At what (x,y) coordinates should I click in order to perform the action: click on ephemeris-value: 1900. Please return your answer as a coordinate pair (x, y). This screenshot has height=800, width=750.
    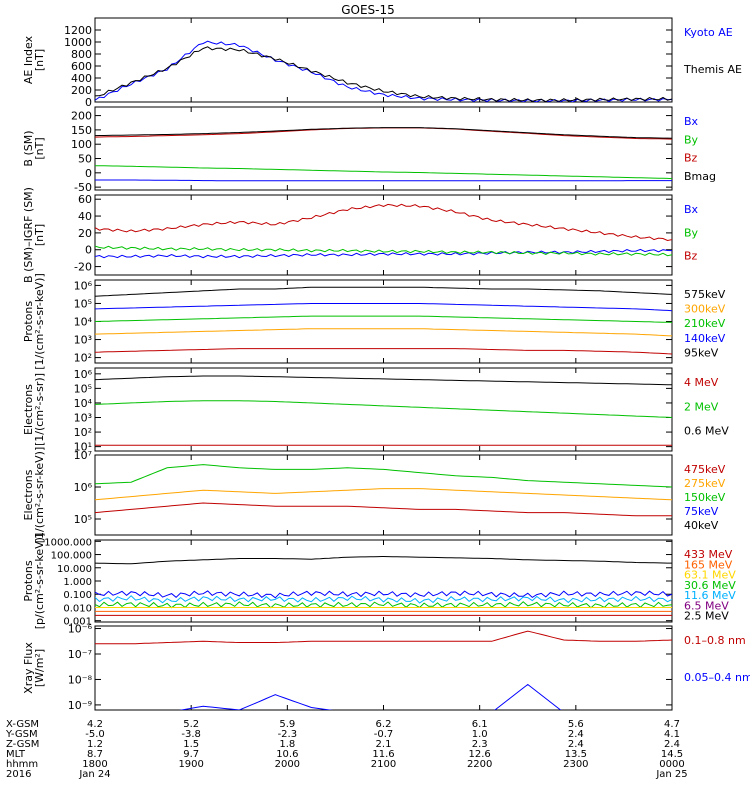
    Looking at the image, I should click on (190, 764).